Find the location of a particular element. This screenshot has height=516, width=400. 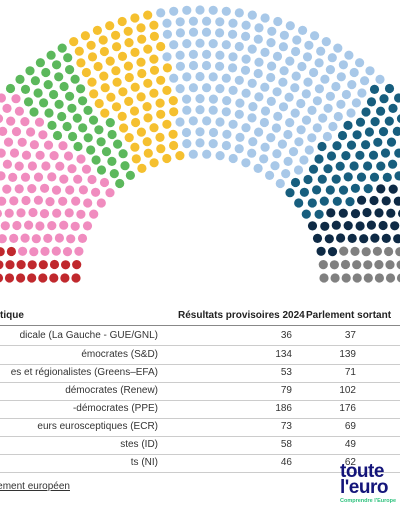

toute-leurope-logo: toute l'euro Comprendre l'Europe is located at coordinates (369, 484).